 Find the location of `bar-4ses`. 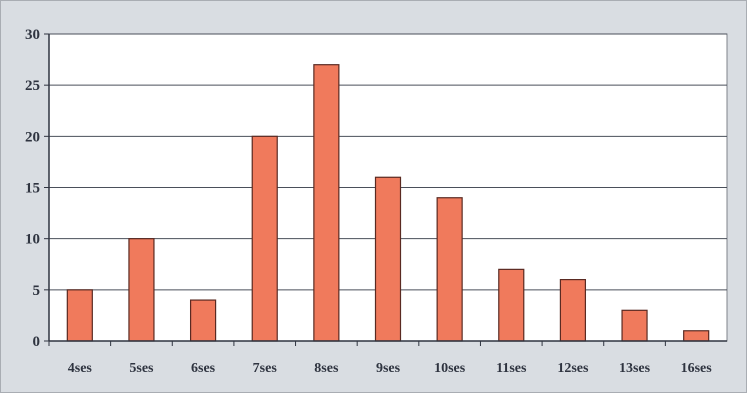

bar-4ses is located at coordinates (79, 315).